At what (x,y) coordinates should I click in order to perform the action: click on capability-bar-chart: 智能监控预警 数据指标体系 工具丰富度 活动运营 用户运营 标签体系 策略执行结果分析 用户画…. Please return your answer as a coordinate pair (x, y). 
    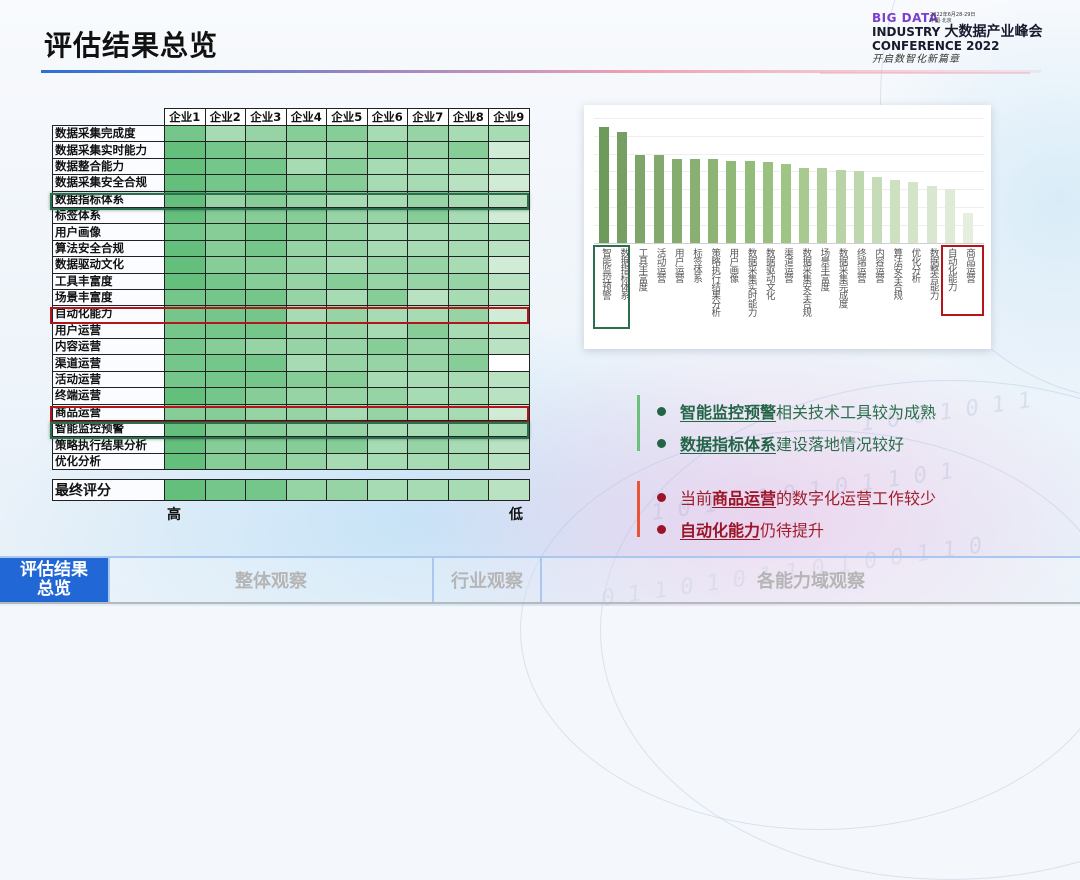
    Looking at the image, I should click on (787, 227).